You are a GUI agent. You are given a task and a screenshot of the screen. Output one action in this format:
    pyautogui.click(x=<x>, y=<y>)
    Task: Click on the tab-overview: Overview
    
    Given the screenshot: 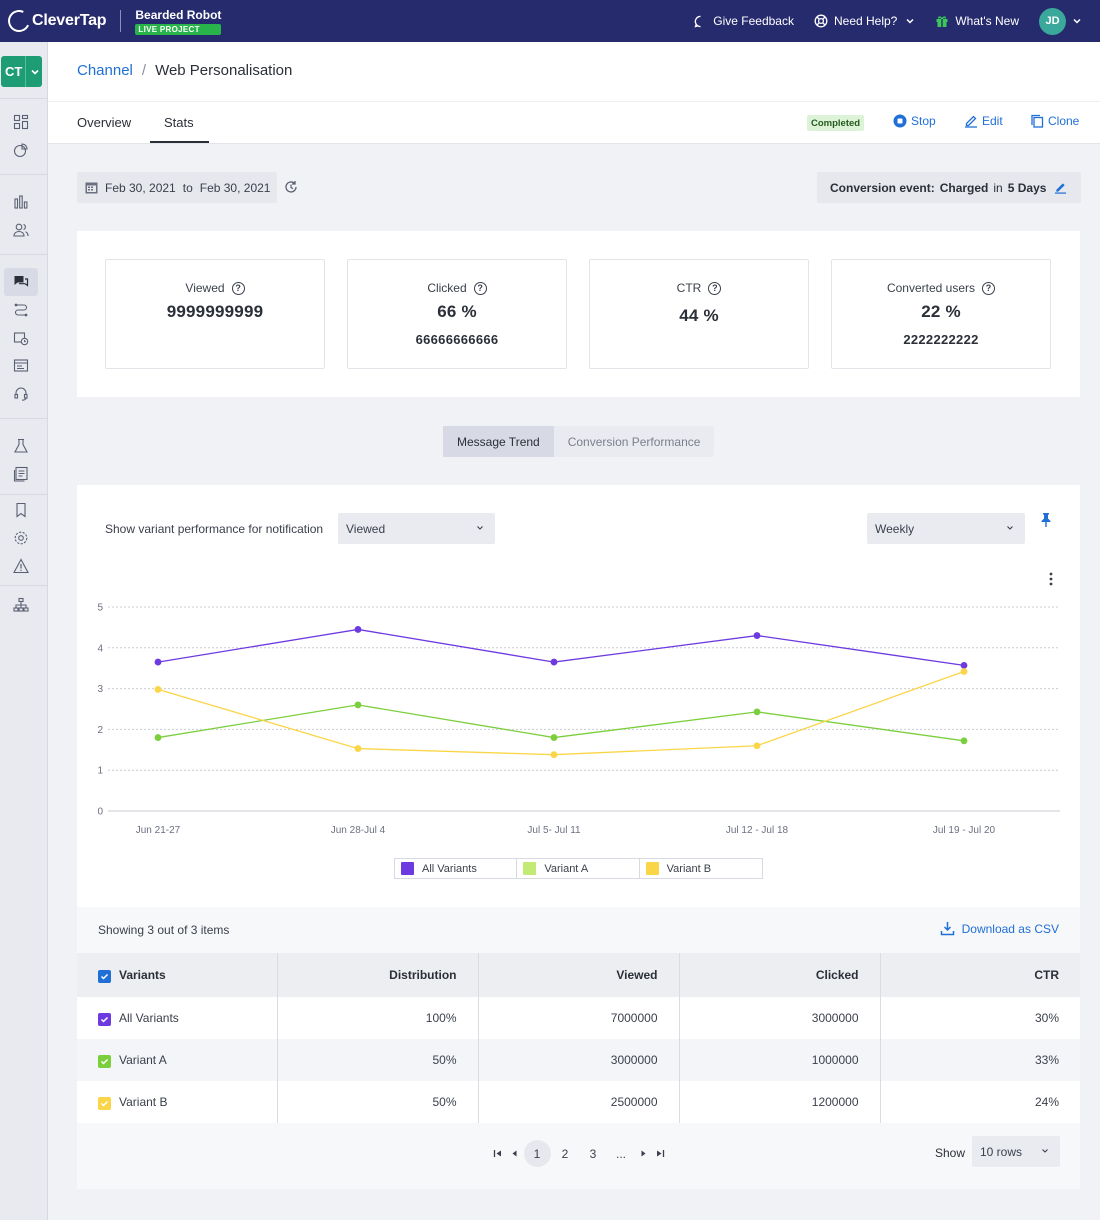 What is the action you would take?
    pyautogui.click(x=104, y=122)
    